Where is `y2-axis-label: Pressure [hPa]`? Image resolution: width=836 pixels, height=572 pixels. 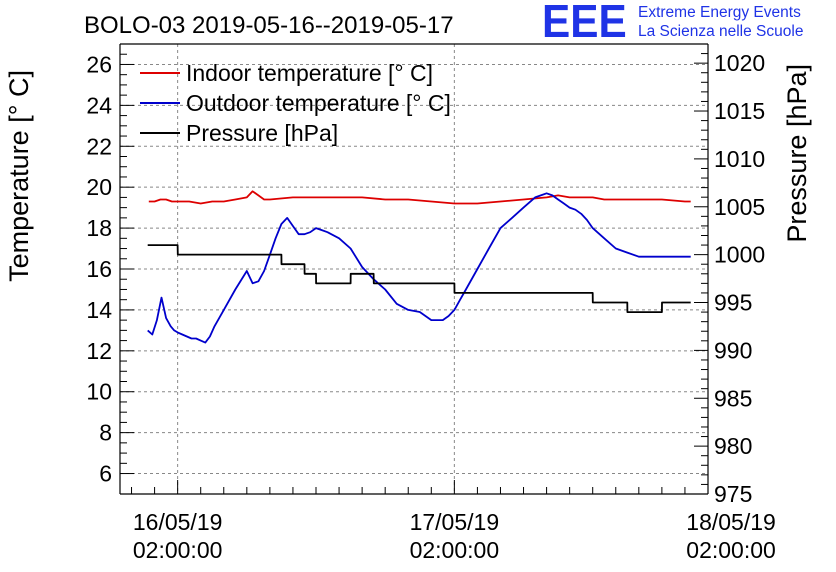 y2-axis-label: Pressure [hPa] is located at coordinates (797, 153).